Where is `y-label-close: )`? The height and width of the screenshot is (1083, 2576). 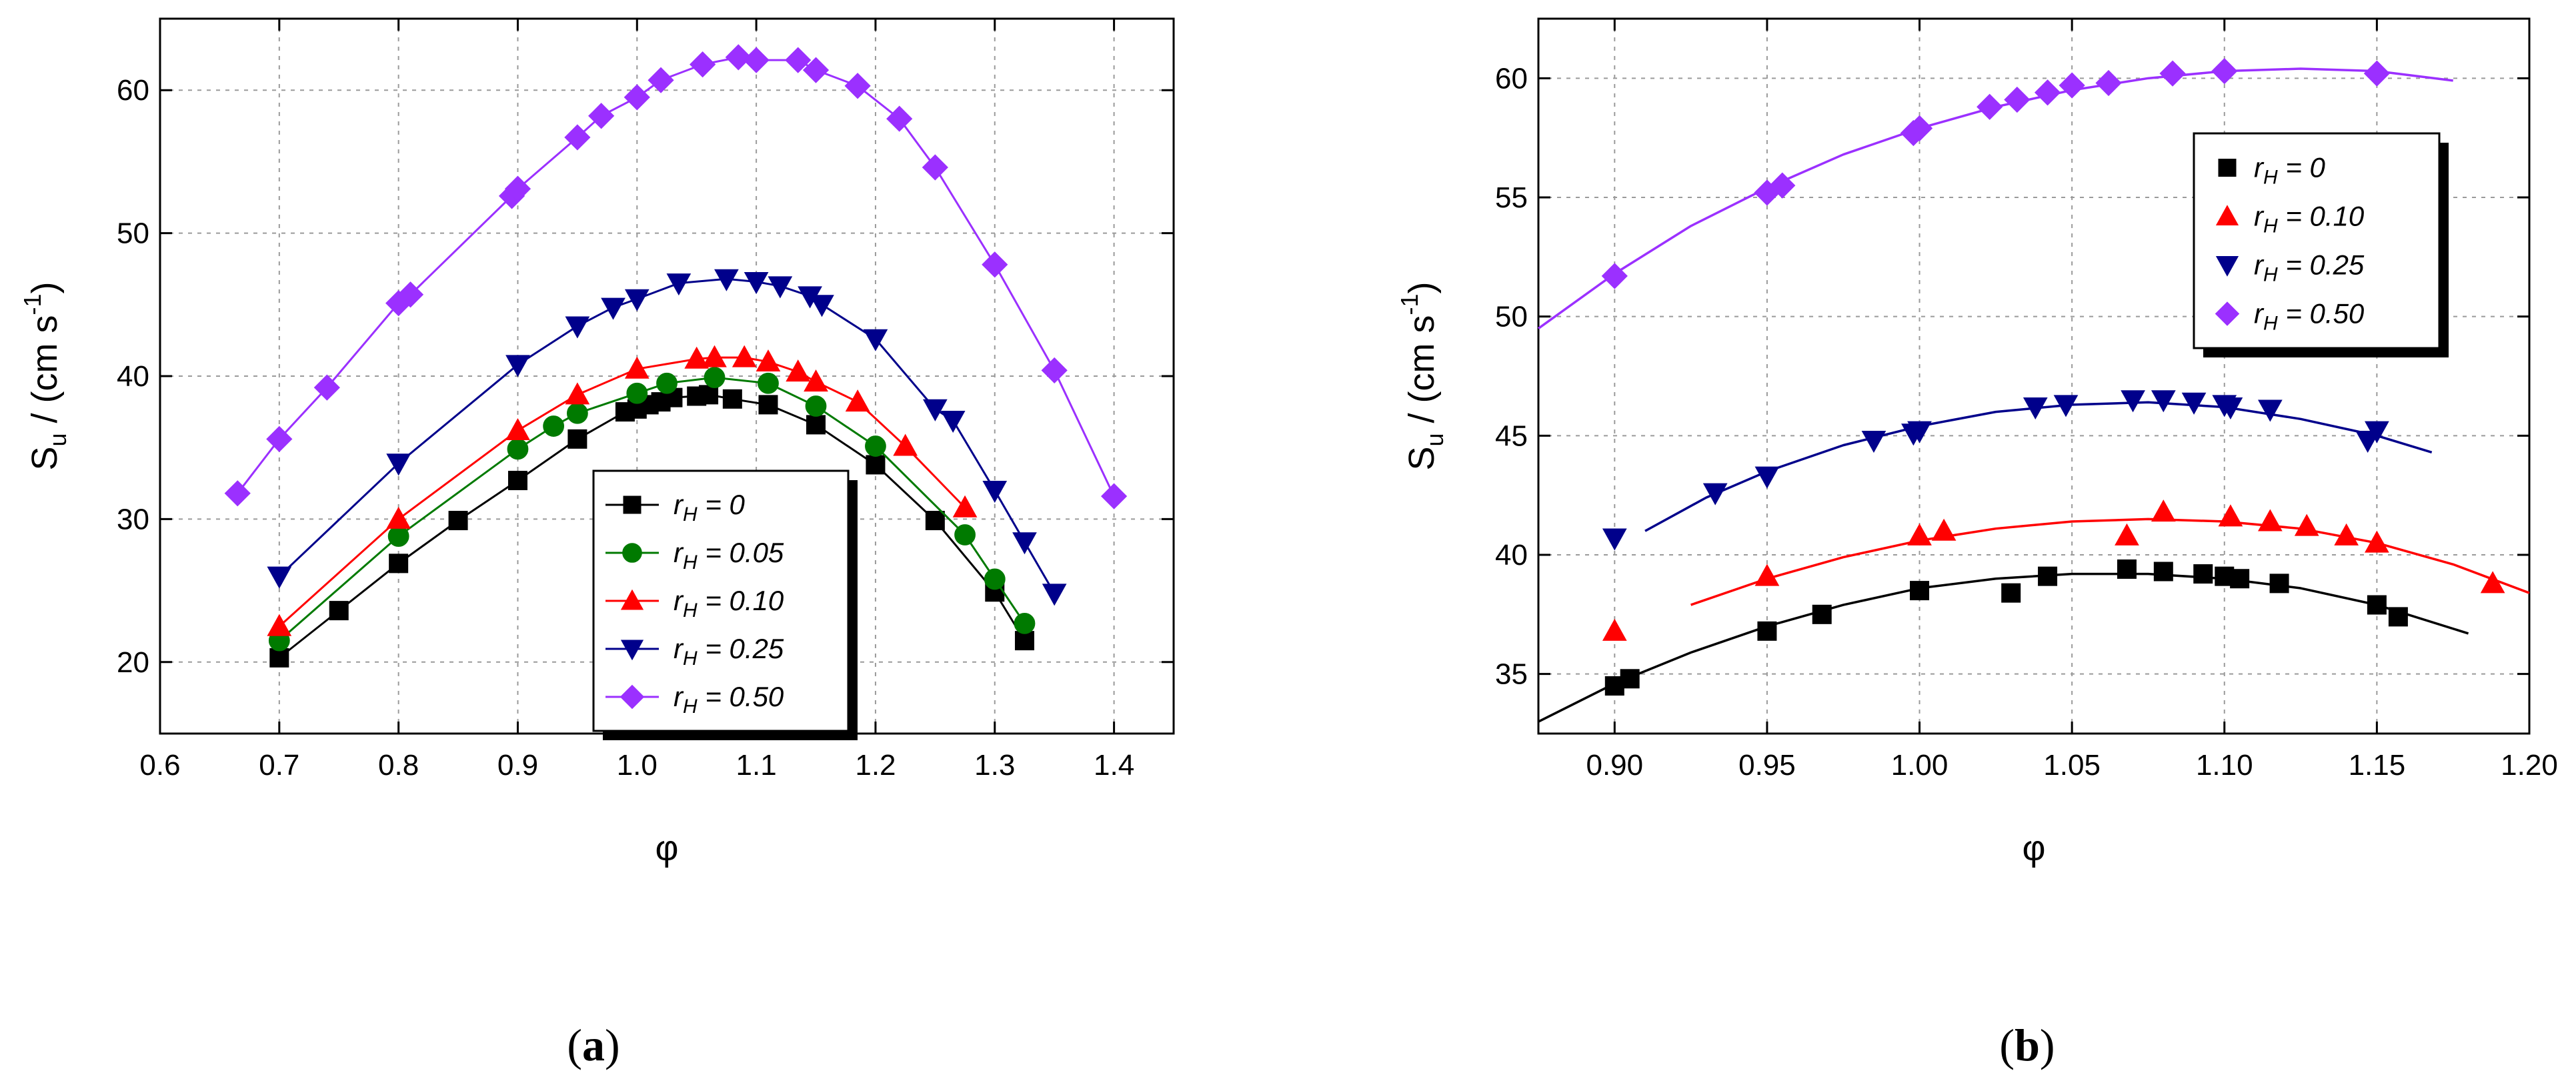
y-label-close: ) is located at coordinates (1422, 287).